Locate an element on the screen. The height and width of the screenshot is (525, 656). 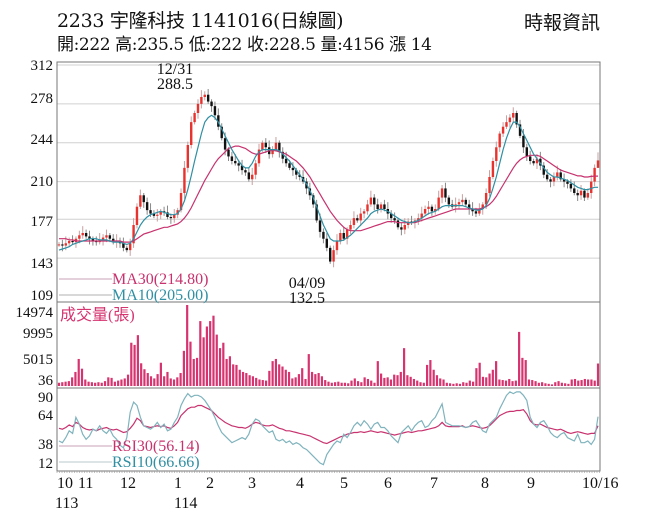
rsi-panel-frame is located at coordinates (328, 429).